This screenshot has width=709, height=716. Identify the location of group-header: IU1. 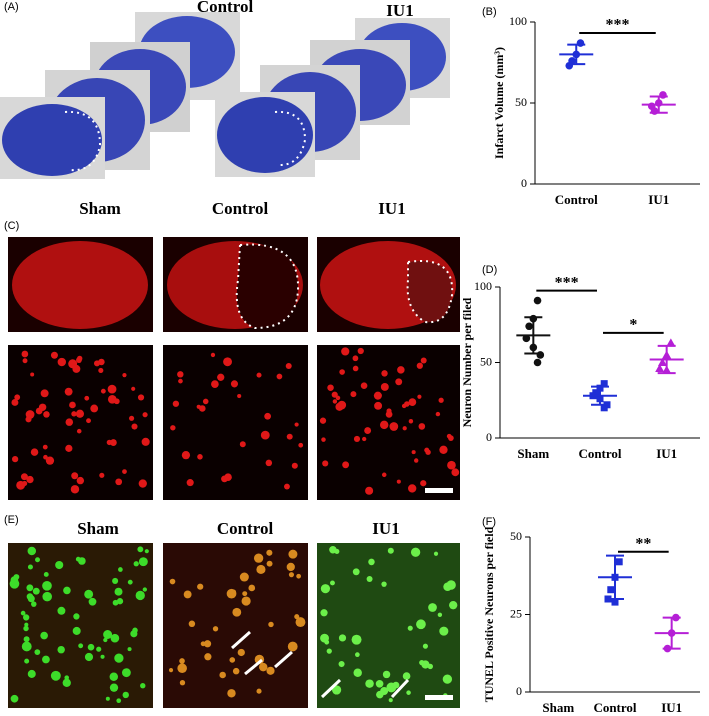
(399, 10).